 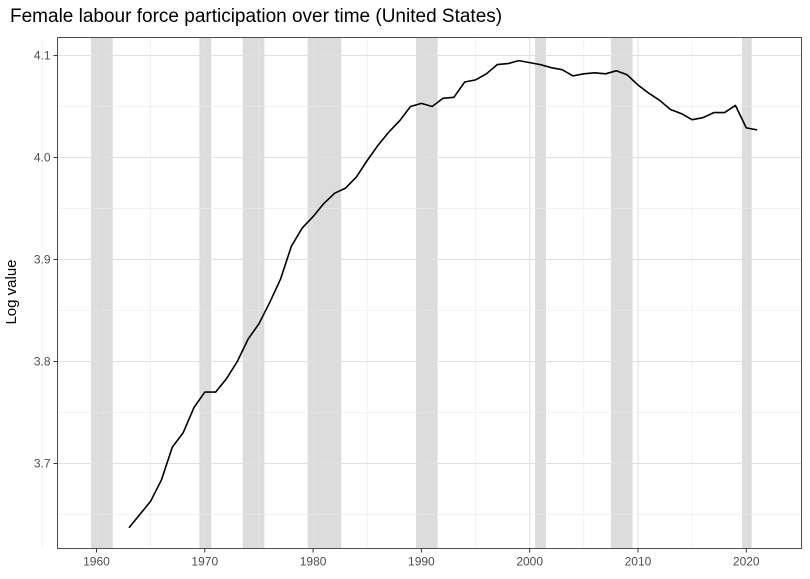 What do you see at coordinates (42, 157) in the screenshot?
I see `y-tick-label: 4.0` at bounding box center [42, 157].